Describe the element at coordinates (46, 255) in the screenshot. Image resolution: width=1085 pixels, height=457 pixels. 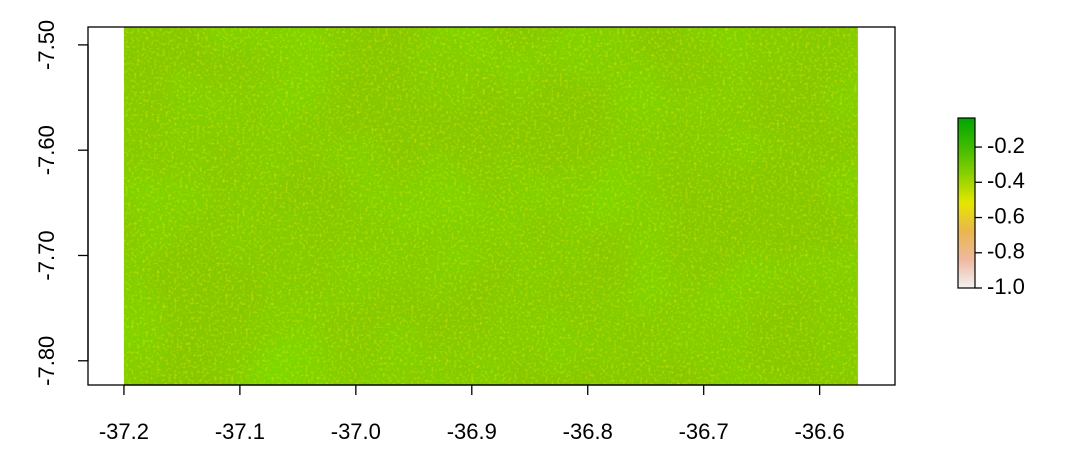
I see `y-tick-label: -7.70` at that location.